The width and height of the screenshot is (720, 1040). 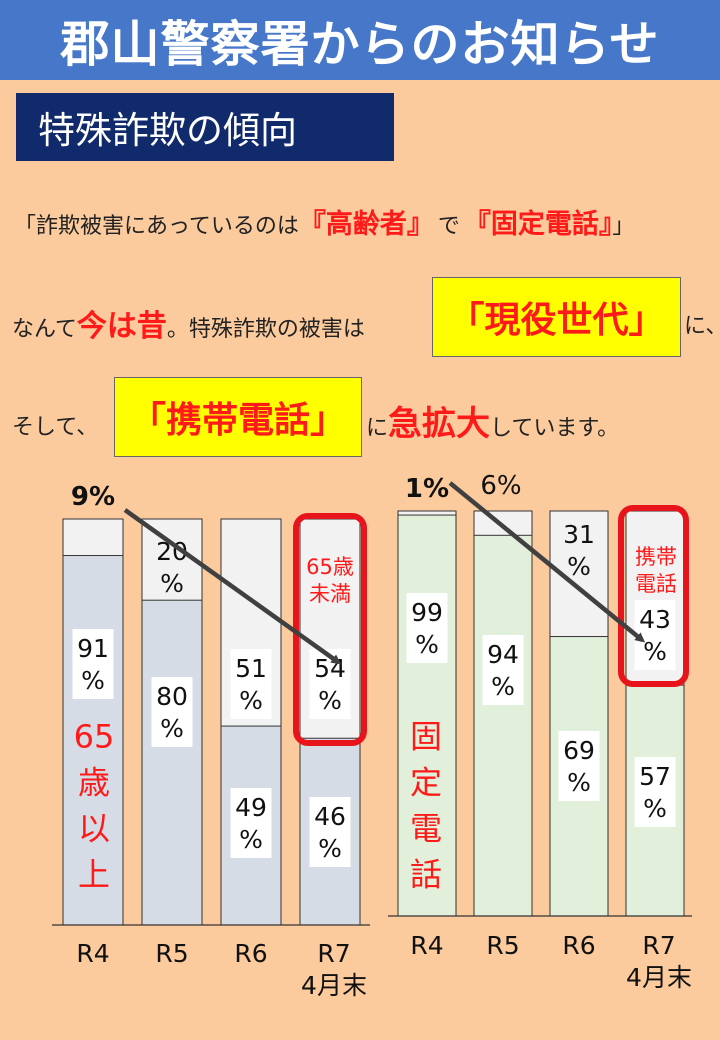 I want to click on text-line-3: に急拡大しています。, so click(x=492, y=420).